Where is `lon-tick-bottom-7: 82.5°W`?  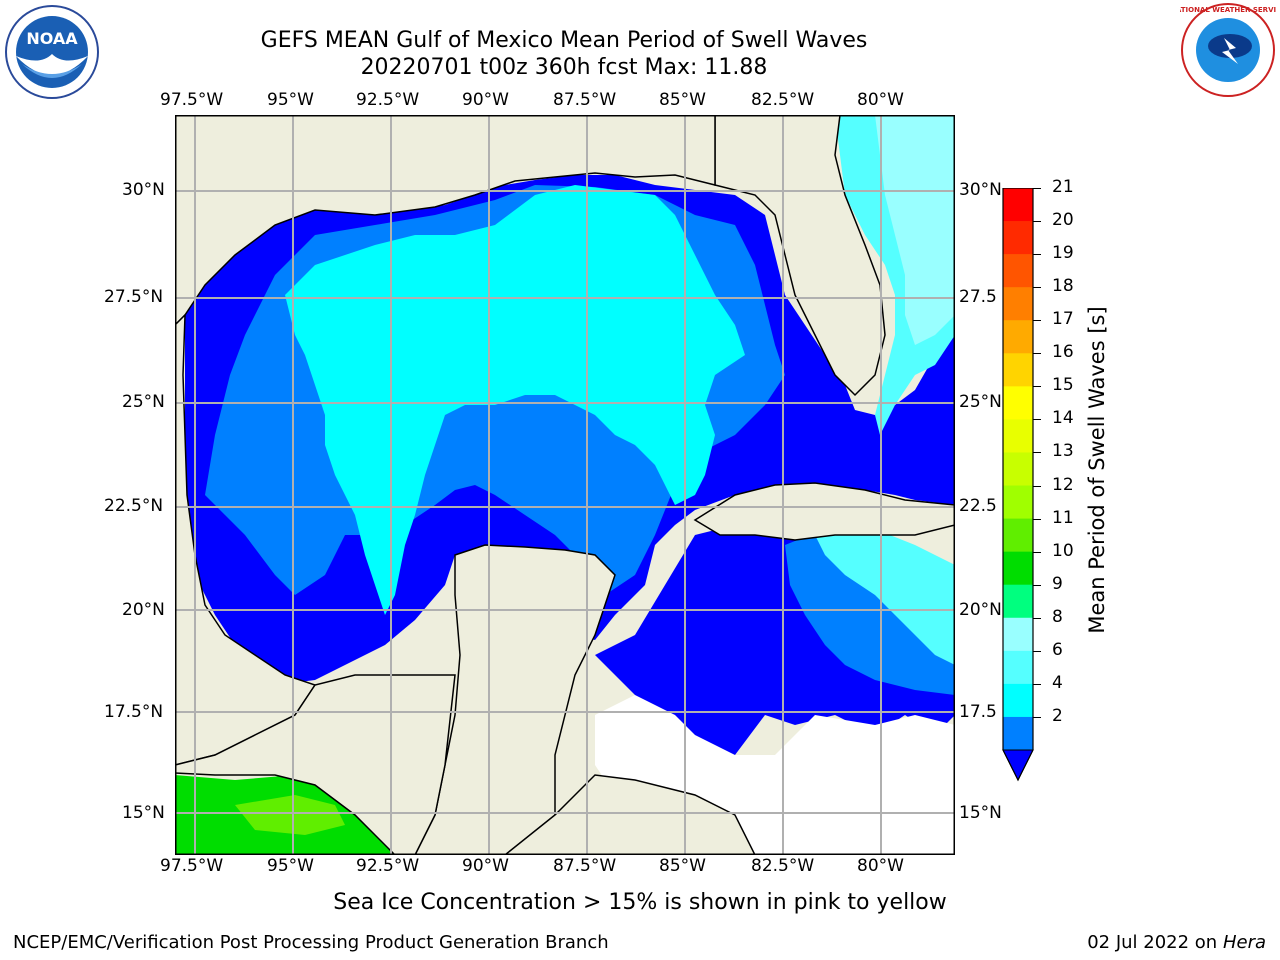
lon-tick-bottom-7: 82.5°W is located at coordinates (783, 866).